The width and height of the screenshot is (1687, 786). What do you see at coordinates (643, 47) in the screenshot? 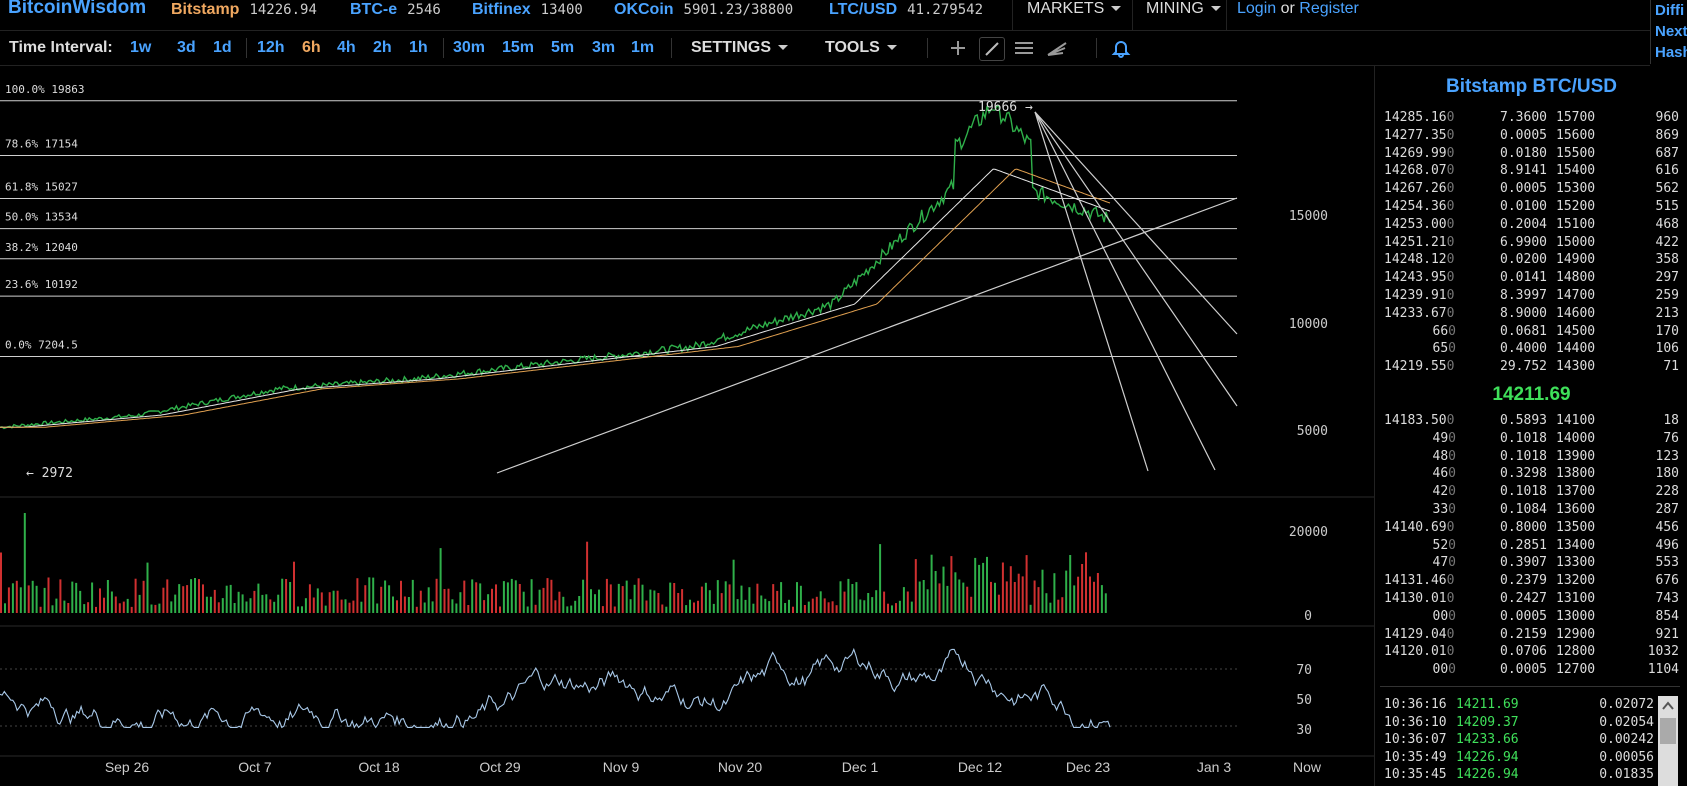
I see `interval-1m: 1m` at bounding box center [643, 47].